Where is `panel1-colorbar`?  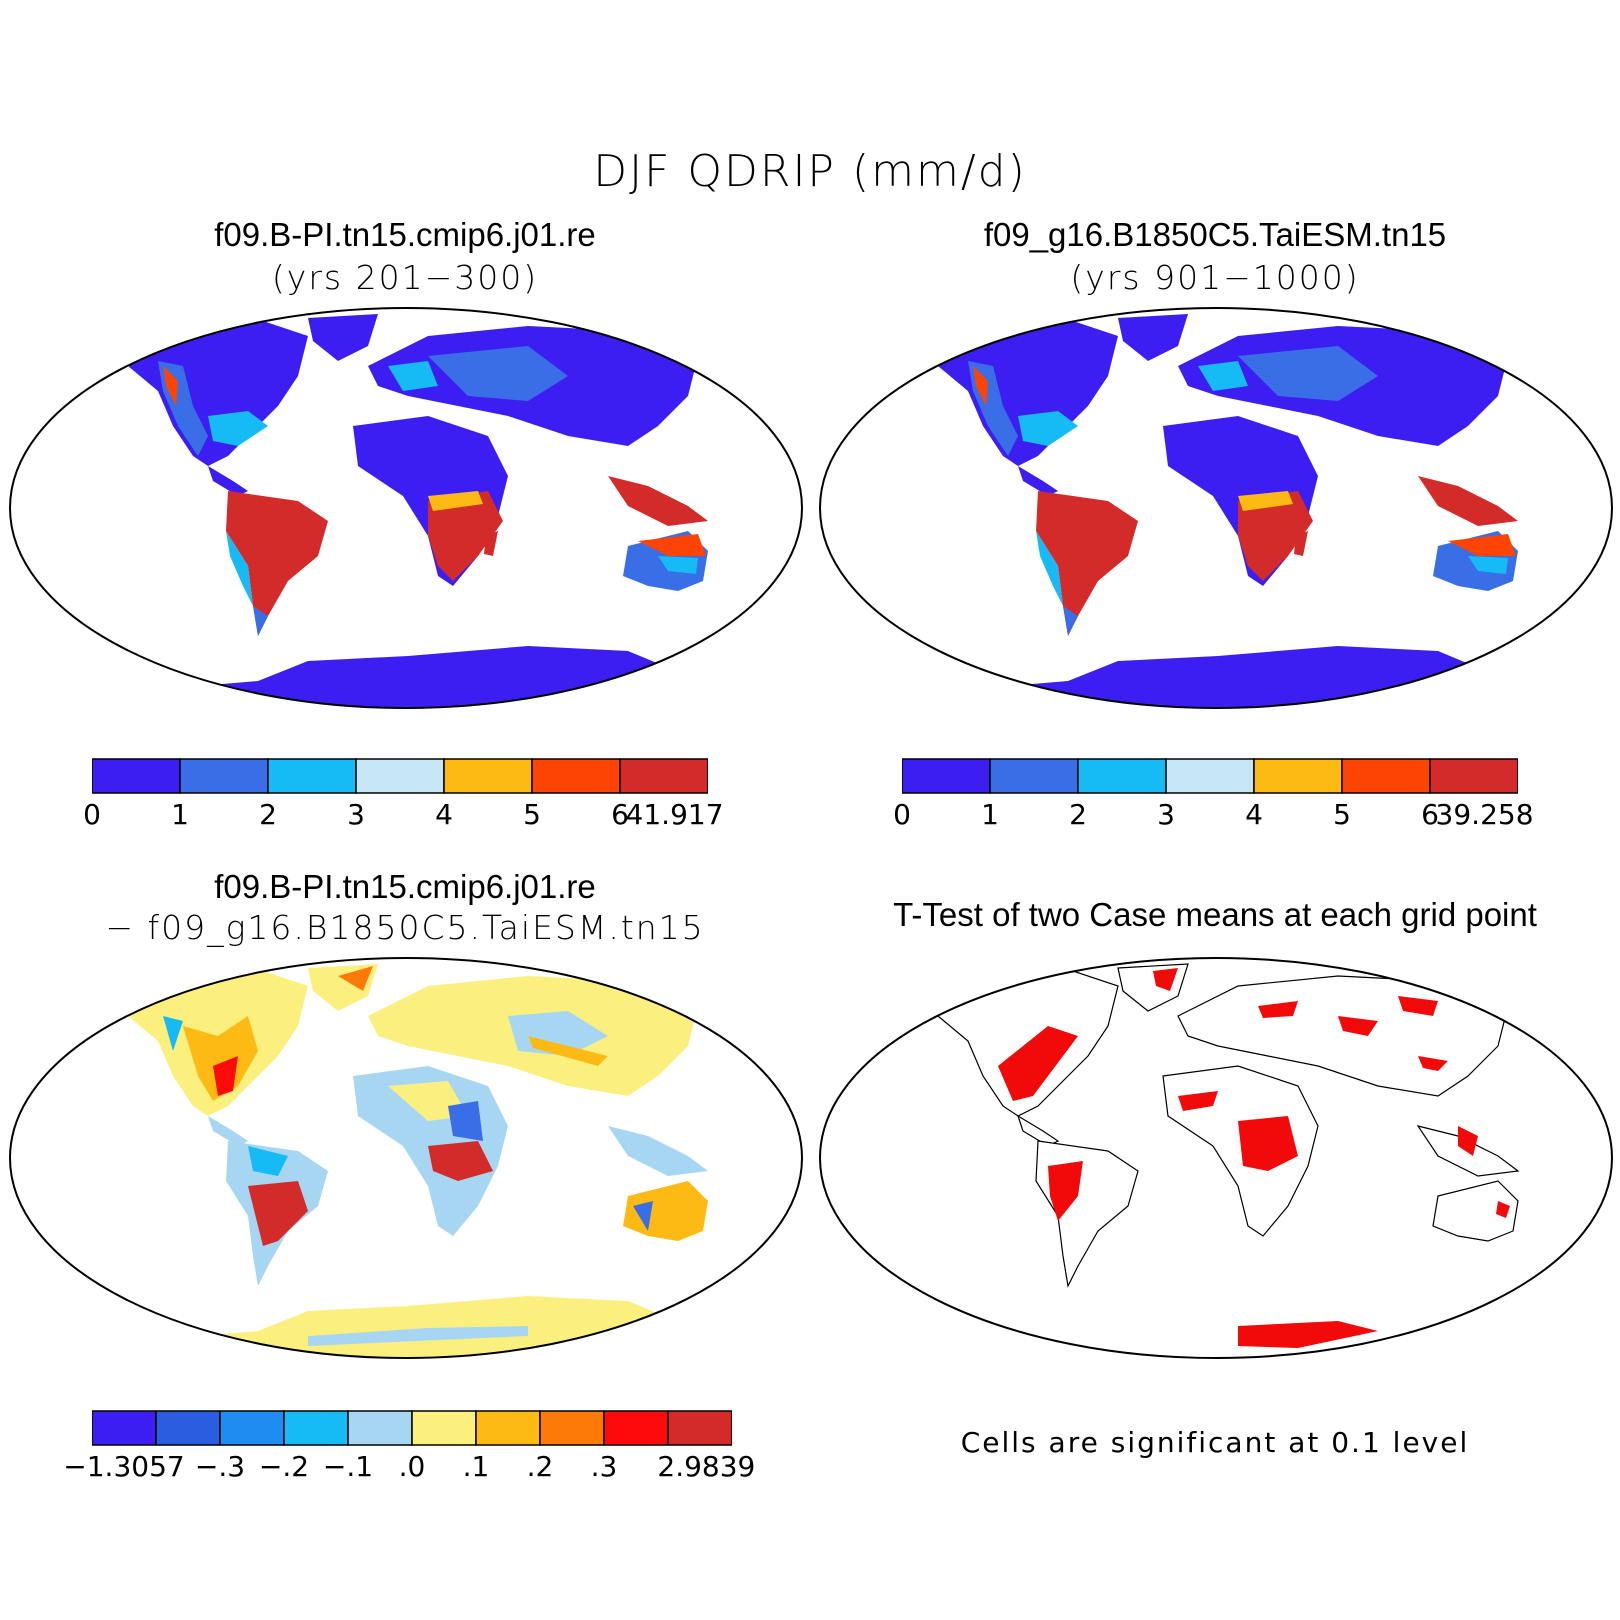 panel1-colorbar is located at coordinates (400, 776).